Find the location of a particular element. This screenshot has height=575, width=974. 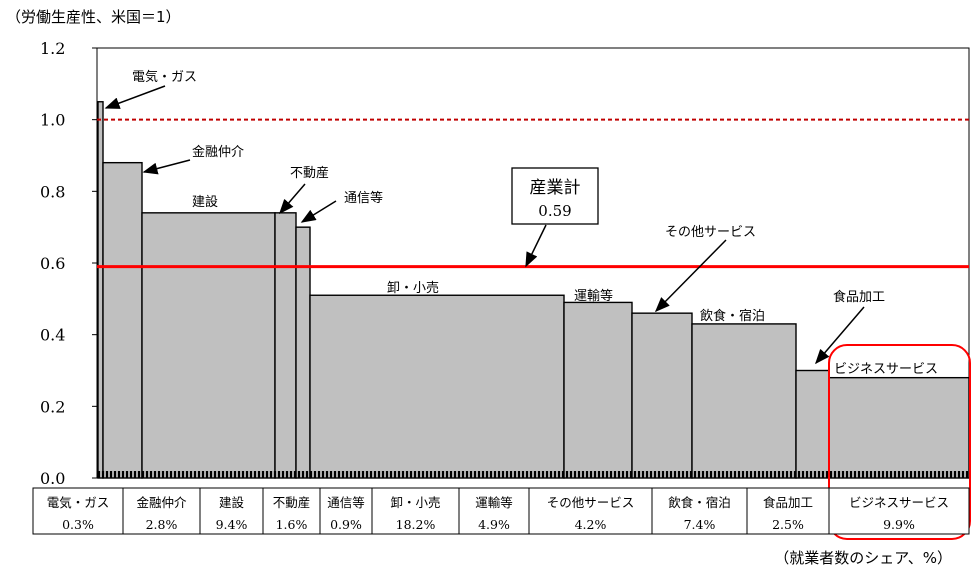

bar-label: その他サービス is located at coordinates (710, 232).